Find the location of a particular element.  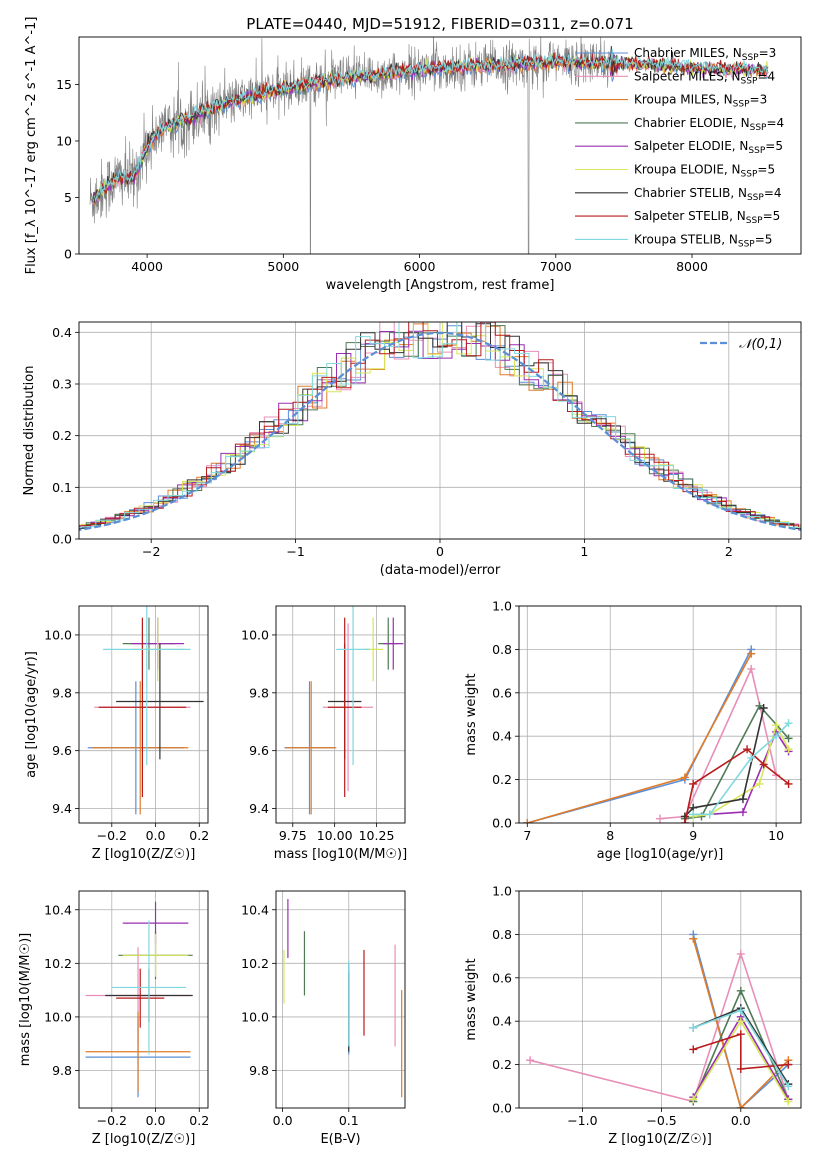

y-axis-label: mass weight is located at coordinates (471, 714).